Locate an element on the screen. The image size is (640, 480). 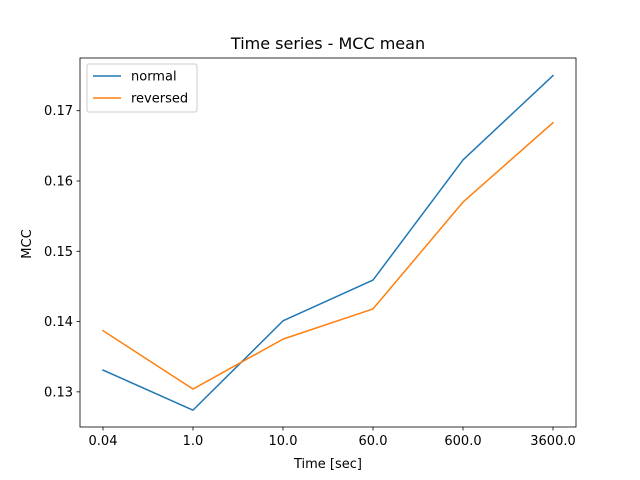
y-tick-label: 0.14 is located at coordinates (58, 322).